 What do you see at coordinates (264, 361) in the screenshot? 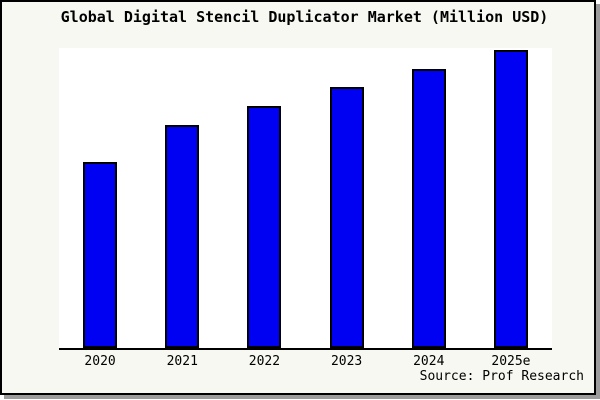
I see `x-tick-label-2022: 2022` at bounding box center [264, 361].